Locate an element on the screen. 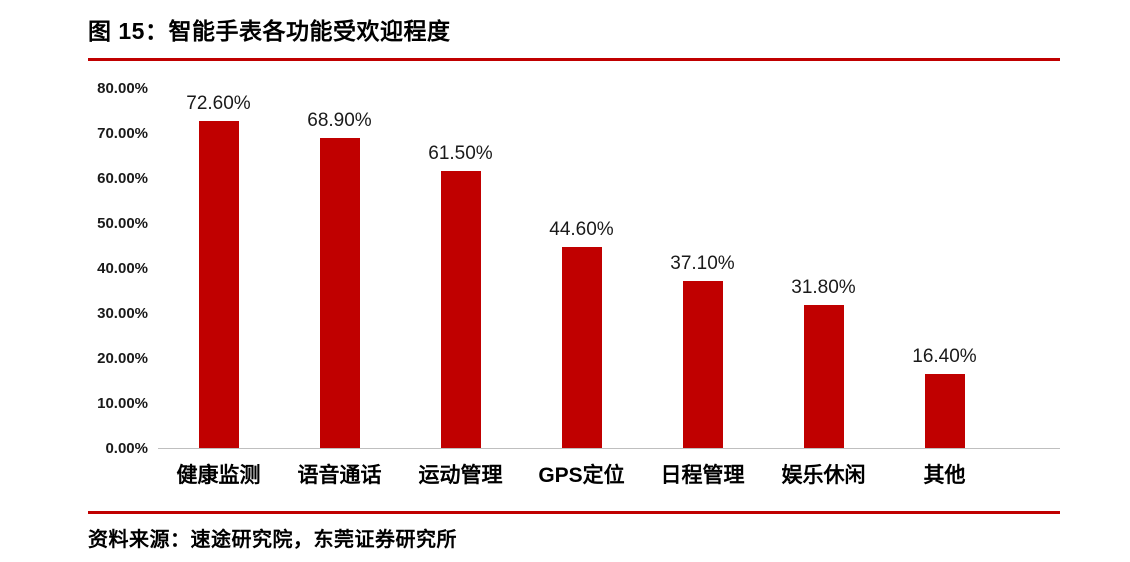 The height and width of the screenshot is (562, 1130). y-tick-label: 60.00% is located at coordinates (122, 178).